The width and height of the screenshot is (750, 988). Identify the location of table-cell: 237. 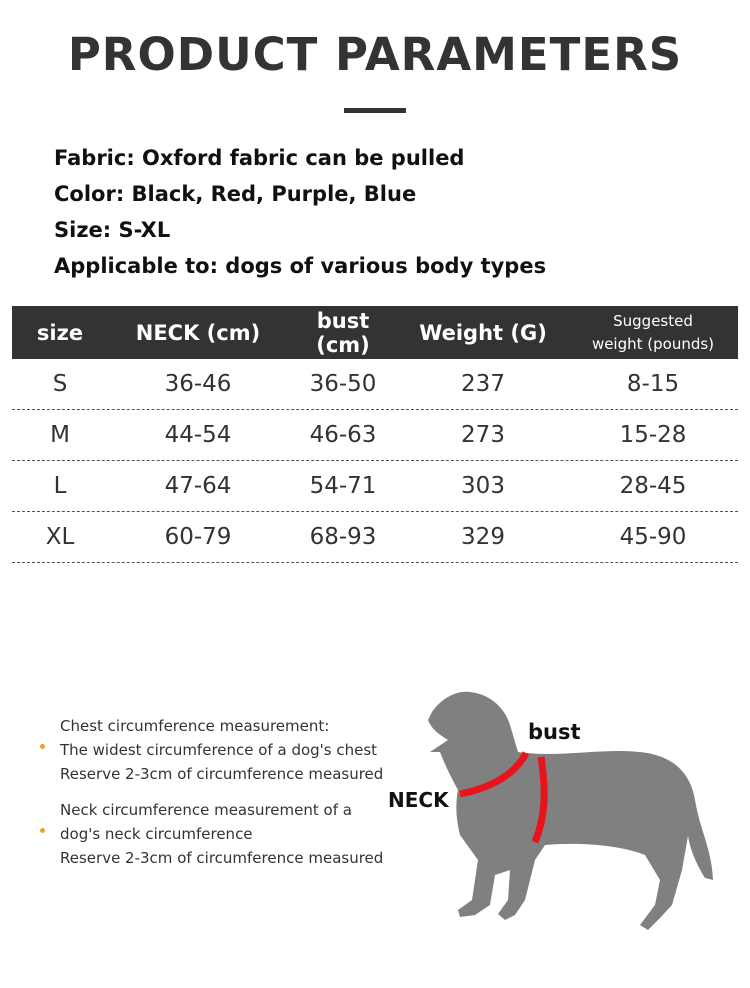
(483, 384).